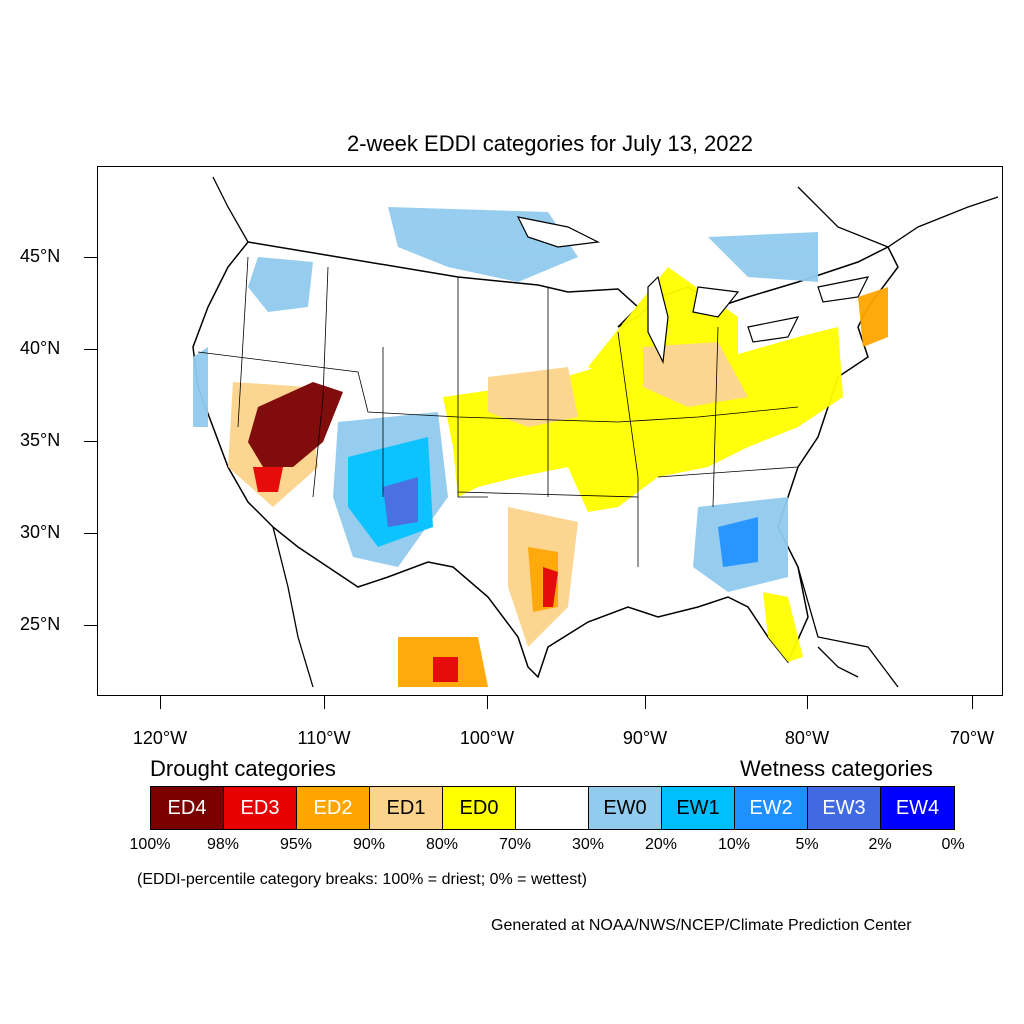 The width and height of the screenshot is (1024, 1024). I want to click on legend-box-ed3: ED3, so click(260, 808).